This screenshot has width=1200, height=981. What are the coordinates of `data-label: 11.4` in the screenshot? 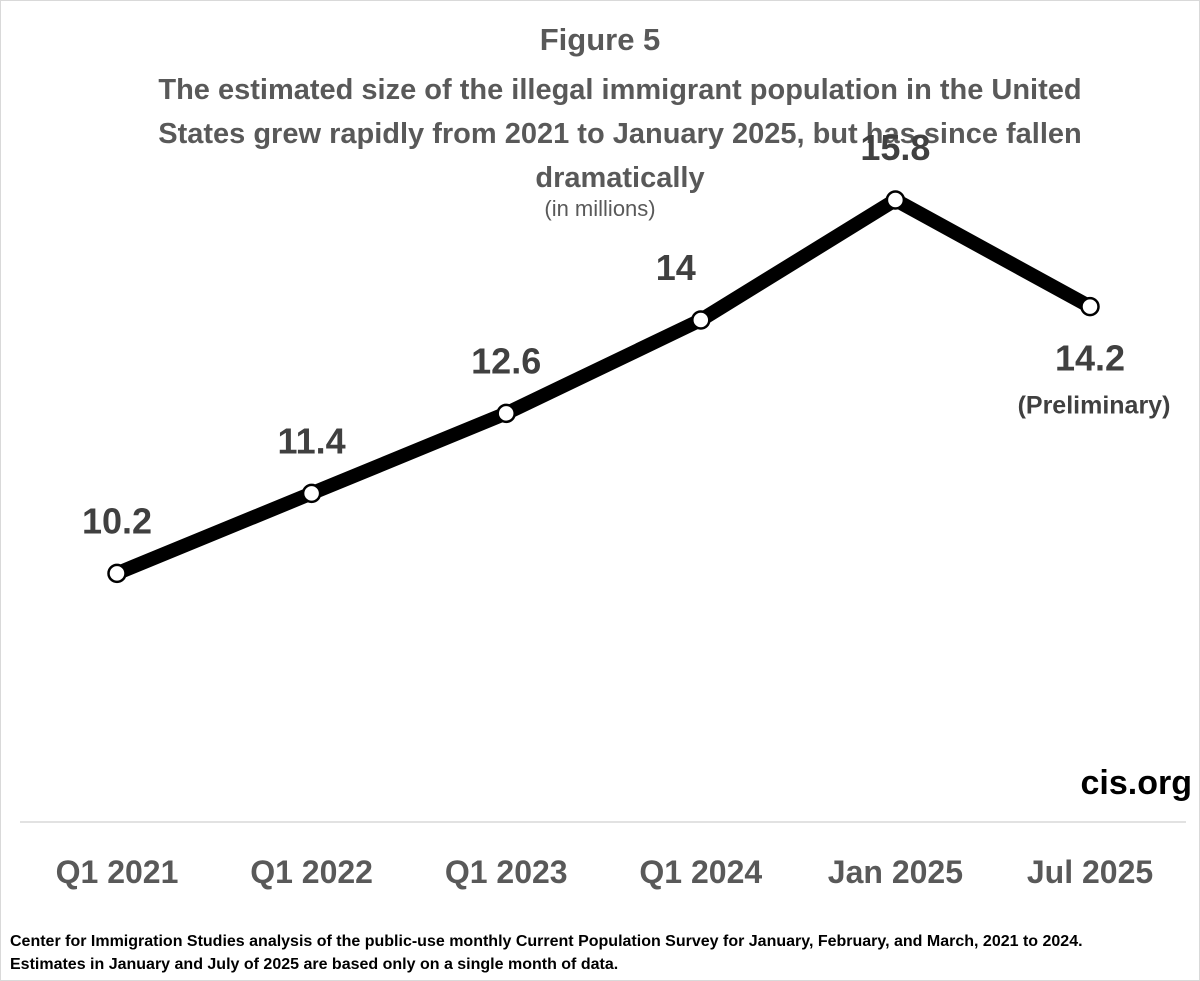 It's located at (312, 440).